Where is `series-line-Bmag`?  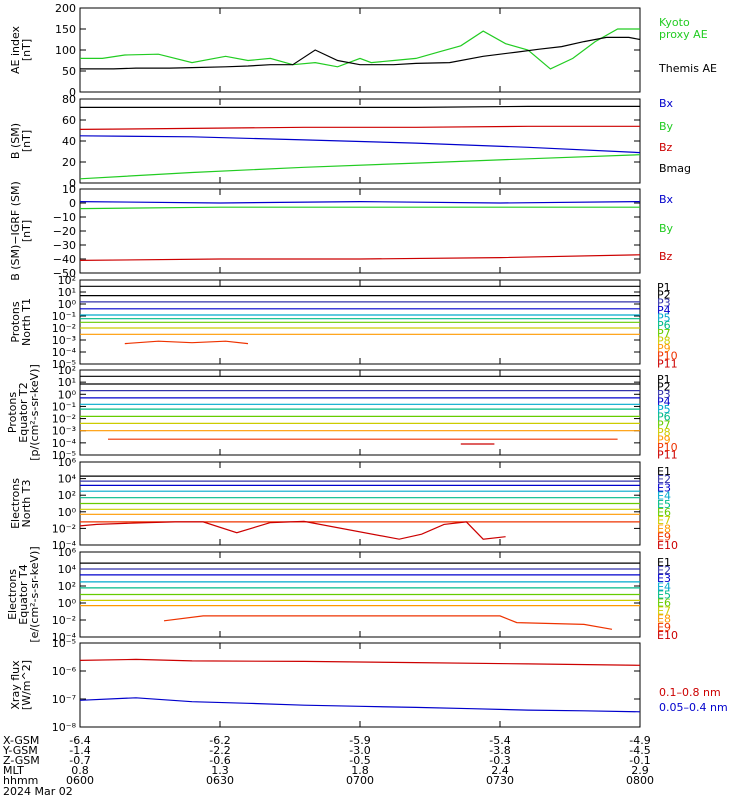 series-line-Bmag is located at coordinates (360, 106).